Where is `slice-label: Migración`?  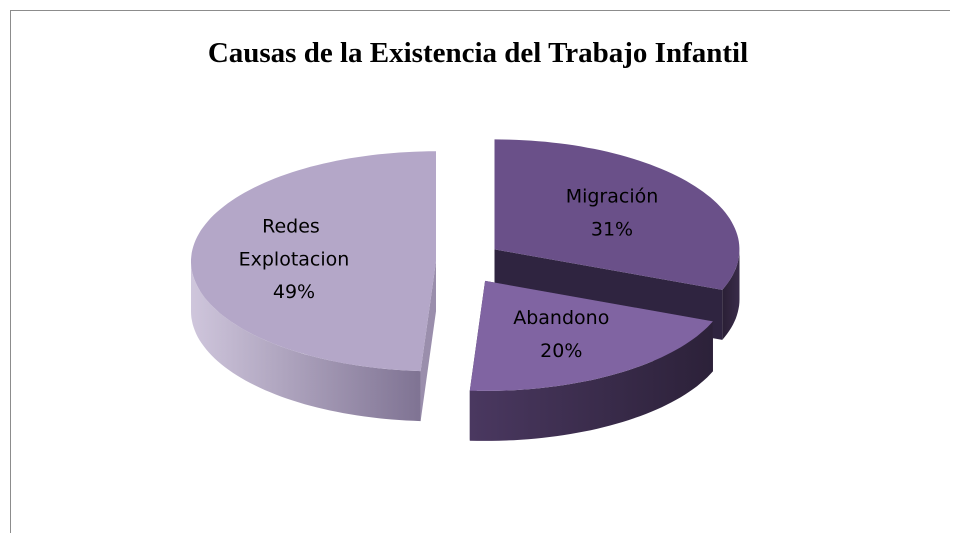 slice-label: Migración is located at coordinates (612, 197).